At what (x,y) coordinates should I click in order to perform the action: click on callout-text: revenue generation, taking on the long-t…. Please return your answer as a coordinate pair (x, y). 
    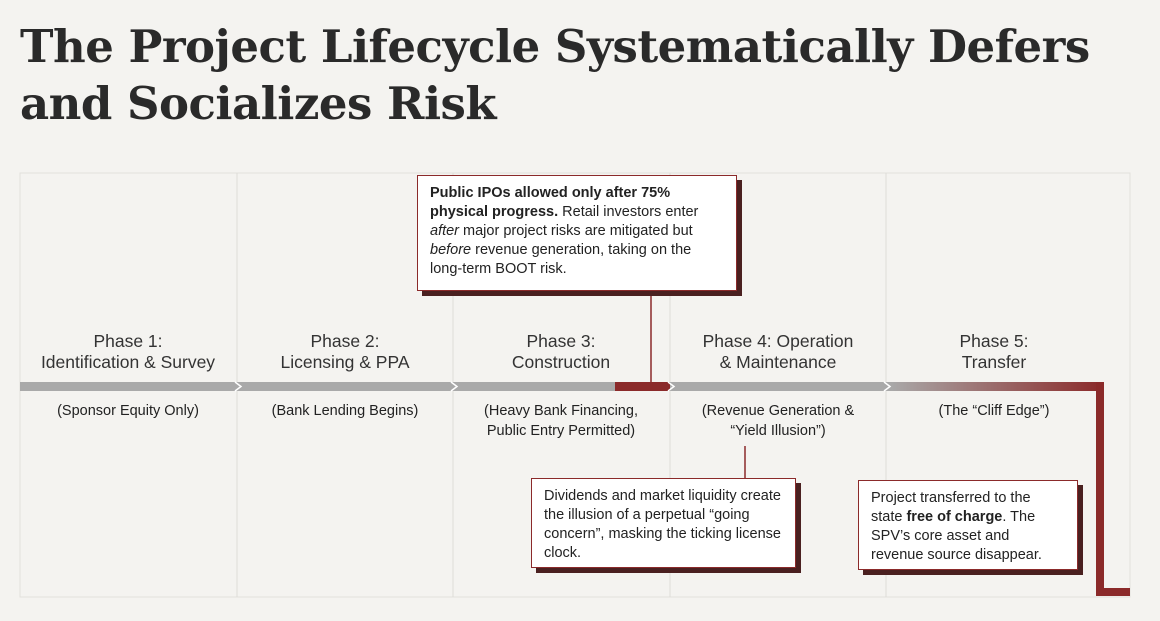
    Looking at the image, I should click on (561, 259).